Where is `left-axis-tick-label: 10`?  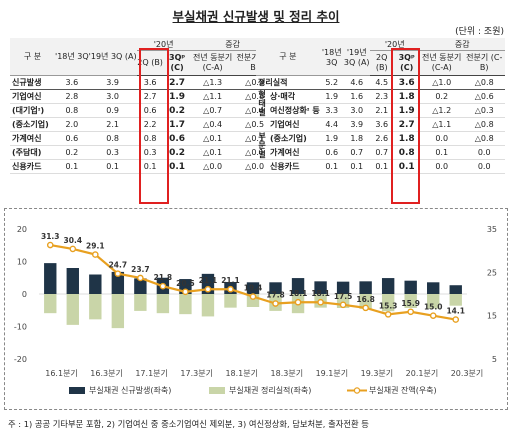
left-axis-tick-label: 10 is located at coordinates (22, 262).